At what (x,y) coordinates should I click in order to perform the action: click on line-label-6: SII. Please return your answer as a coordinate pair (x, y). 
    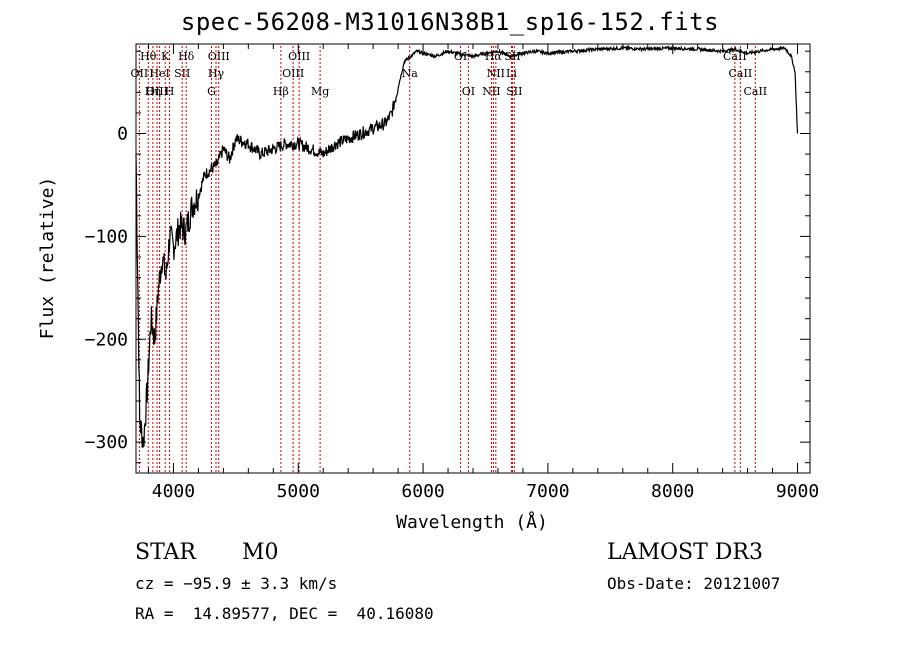
    Looking at the image, I should click on (182, 73).